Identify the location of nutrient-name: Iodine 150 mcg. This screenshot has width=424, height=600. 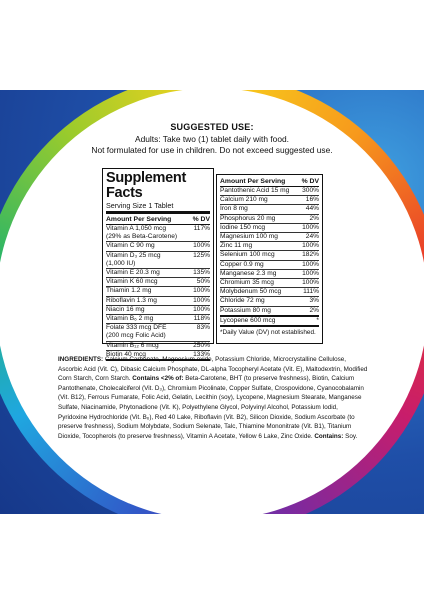
(243, 227).